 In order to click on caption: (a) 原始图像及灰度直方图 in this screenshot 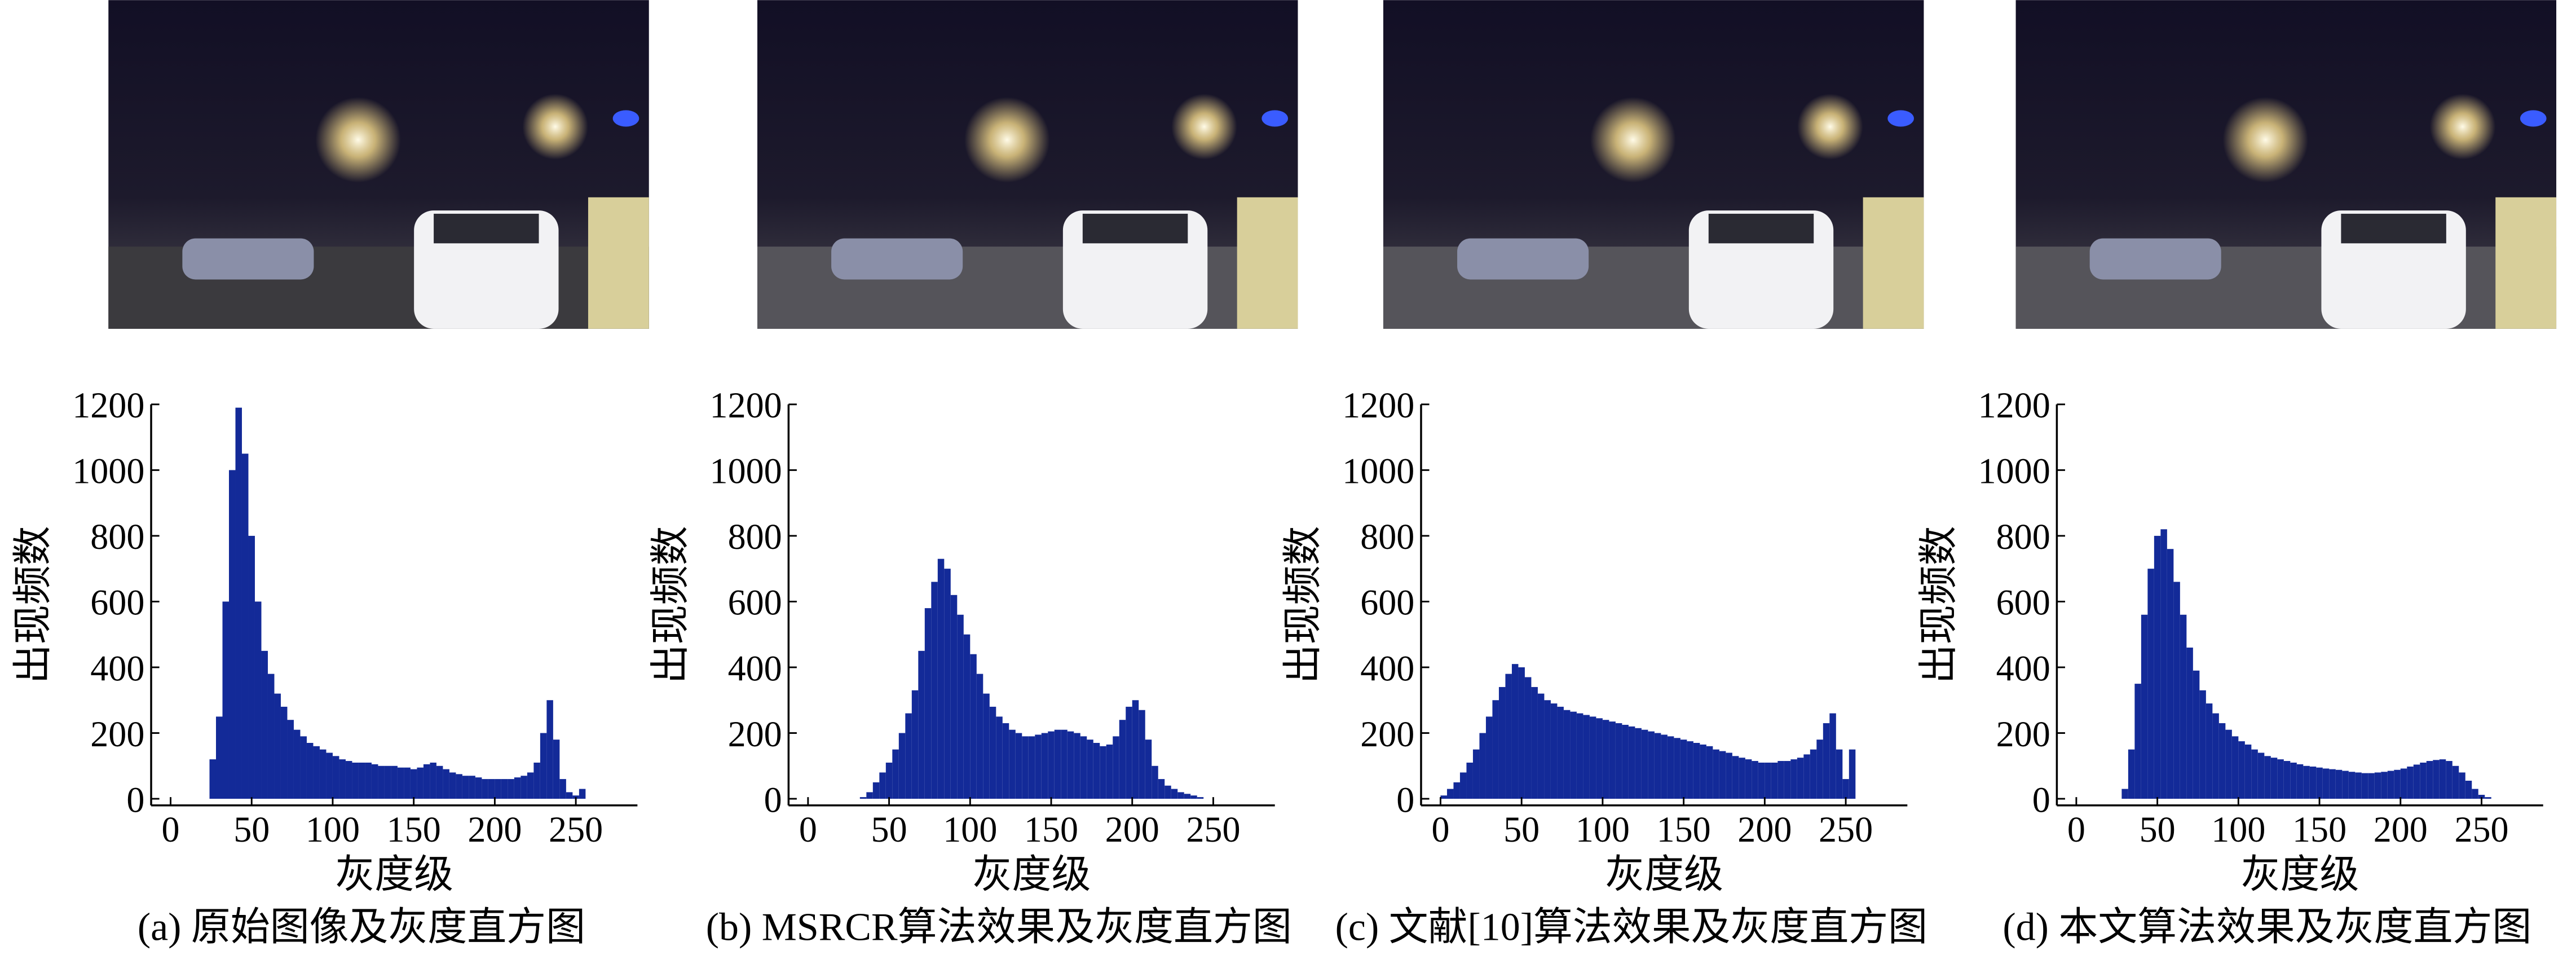, I will do `click(361, 927)`.